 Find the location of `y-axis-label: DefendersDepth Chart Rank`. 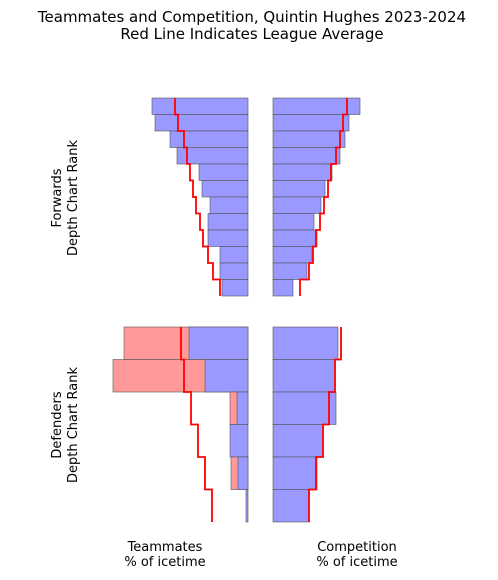

y-axis-label: DefendersDepth Chart Rank is located at coordinates (65, 425).